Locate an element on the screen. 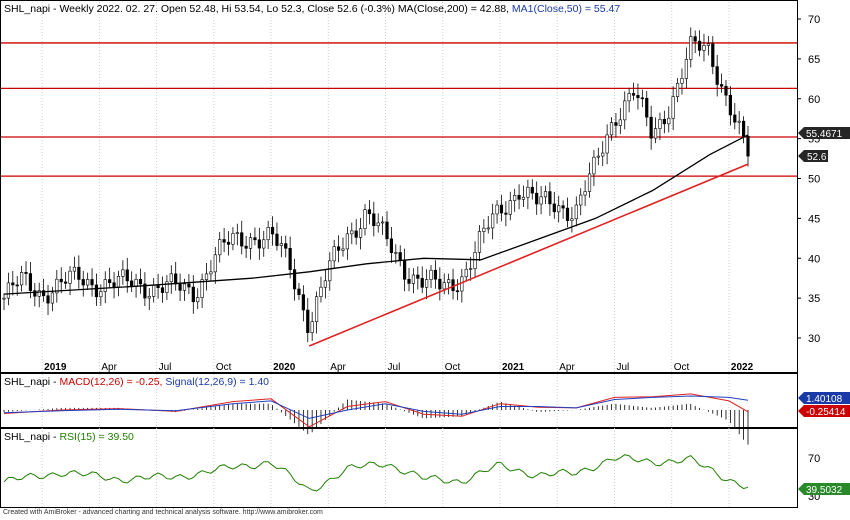 The height and width of the screenshot is (520, 850). rsi-tick-label: 70 is located at coordinates (814, 459).